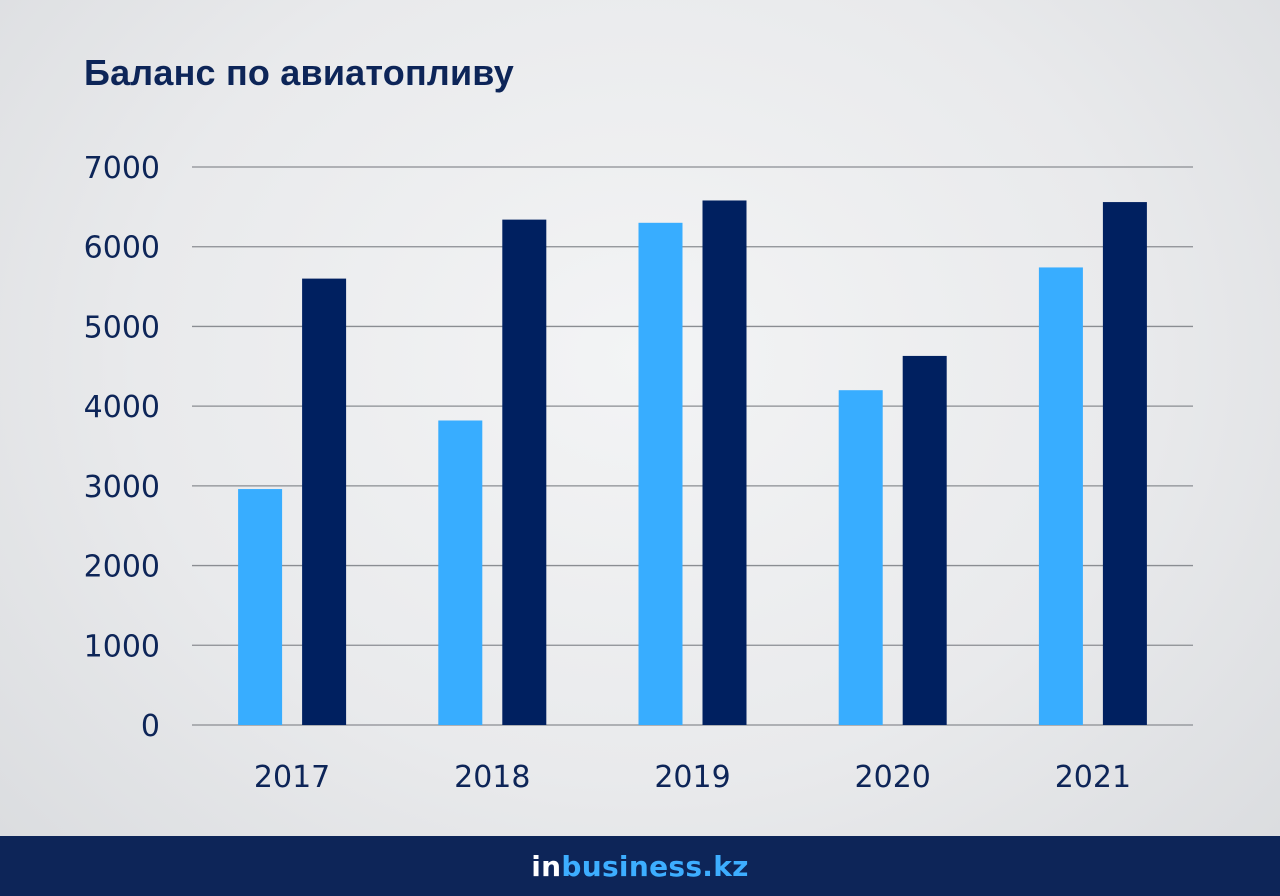 This screenshot has width=1280, height=896. What do you see at coordinates (122, 646) in the screenshot?
I see `y-tick-label: 1000` at bounding box center [122, 646].